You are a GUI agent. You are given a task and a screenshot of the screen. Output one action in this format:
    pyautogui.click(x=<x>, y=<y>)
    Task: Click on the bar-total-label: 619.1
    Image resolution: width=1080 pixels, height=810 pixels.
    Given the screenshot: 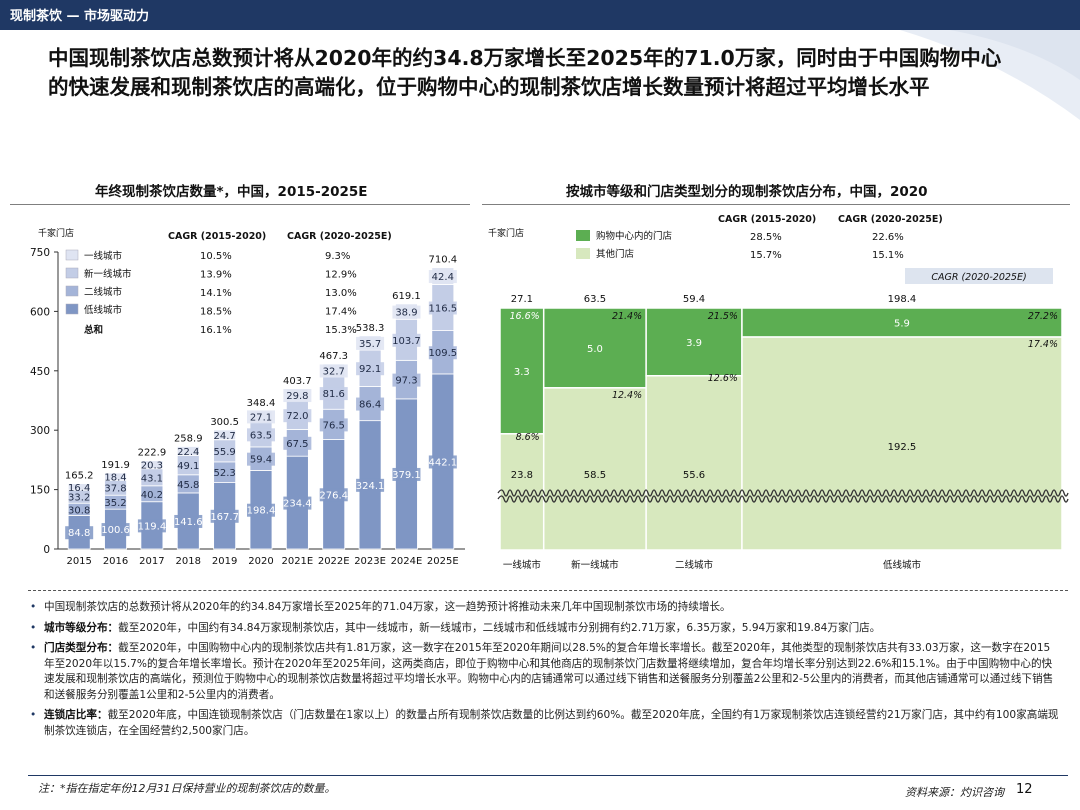 What is the action you would take?
    pyautogui.click(x=406, y=296)
    